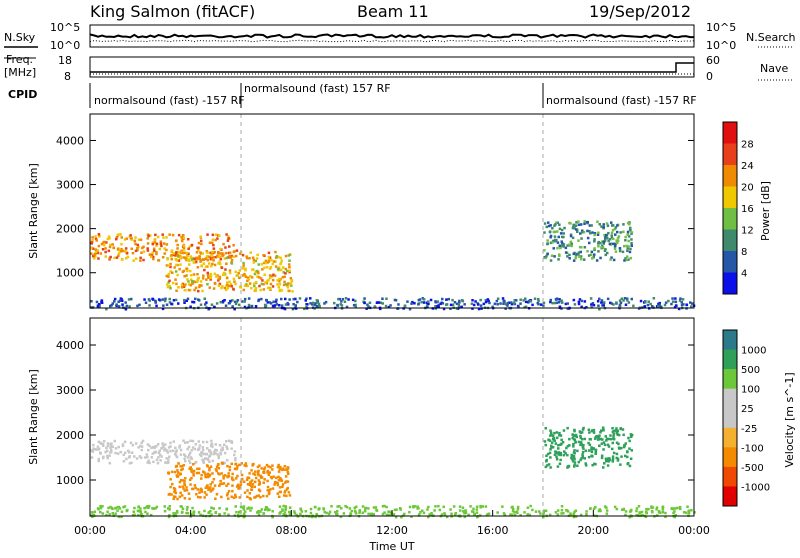 This screenshot has width=800, height=558. What do you see at coordinates (22, 94) in the screenshot?
I see `cpid-label: CPID` at bounding box center [22, 94].